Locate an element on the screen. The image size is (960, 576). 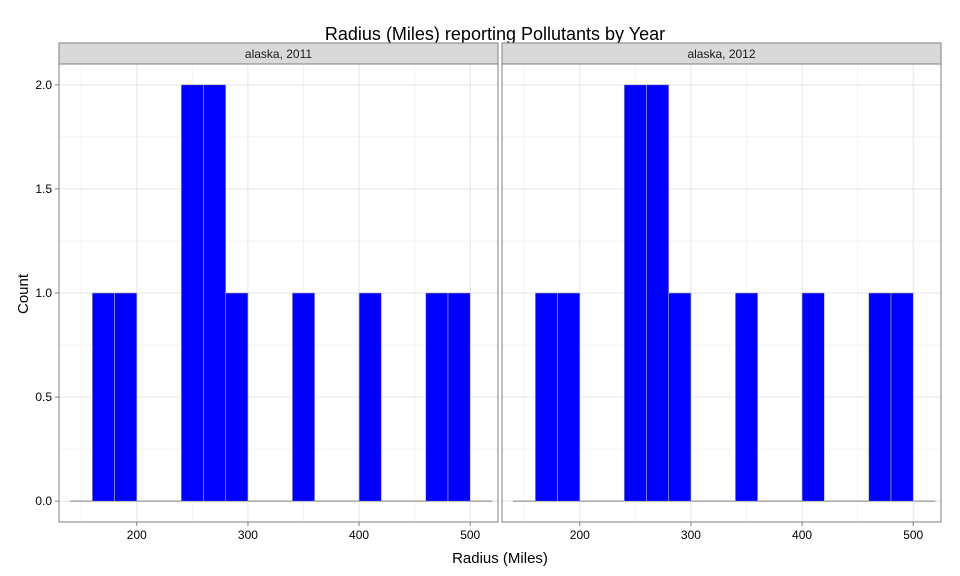
facet-strip-label: alaska, 2011 is located at coordinates (278, 54).